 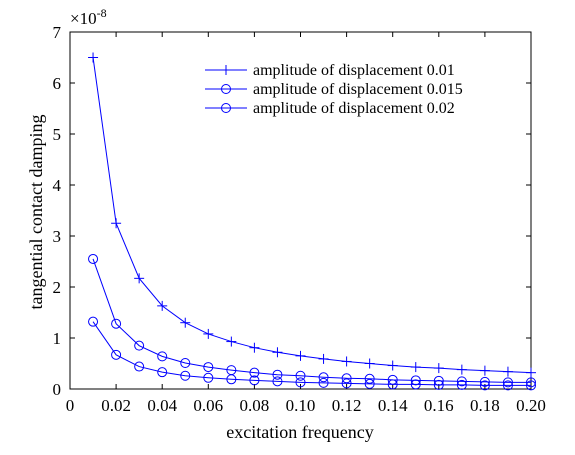 What do you see at coordinates (393, 405) in the screenshot?
I see `x-tick-label: 0.14` at bounding box center [393, 405].